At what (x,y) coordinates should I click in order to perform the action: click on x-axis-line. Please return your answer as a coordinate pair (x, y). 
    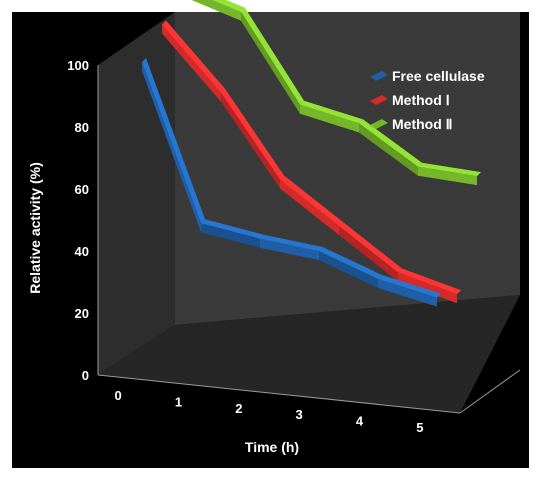
    Looking at the image, I should click on (279, 394).